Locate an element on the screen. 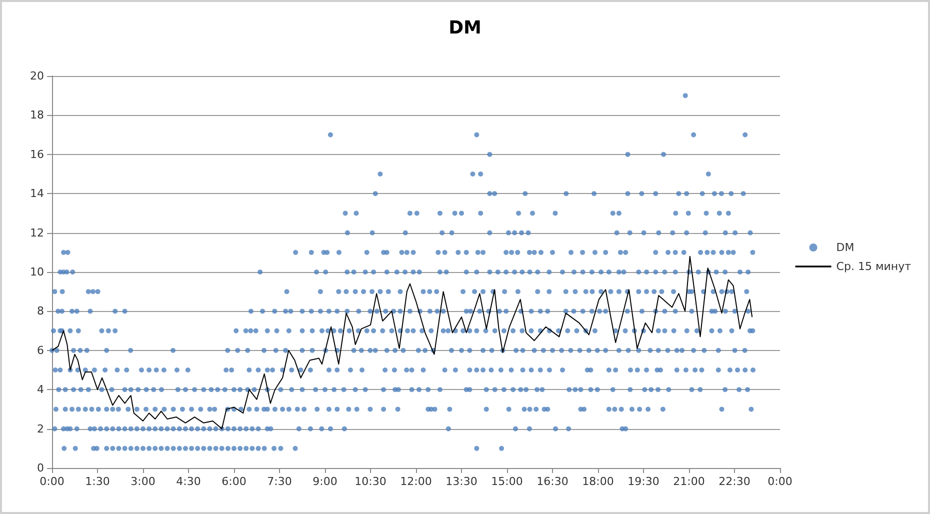 Image resolution: width=930 pixels, height=514 pixels. x-tick-label: 22:30 is located at coordinates (734, 481).